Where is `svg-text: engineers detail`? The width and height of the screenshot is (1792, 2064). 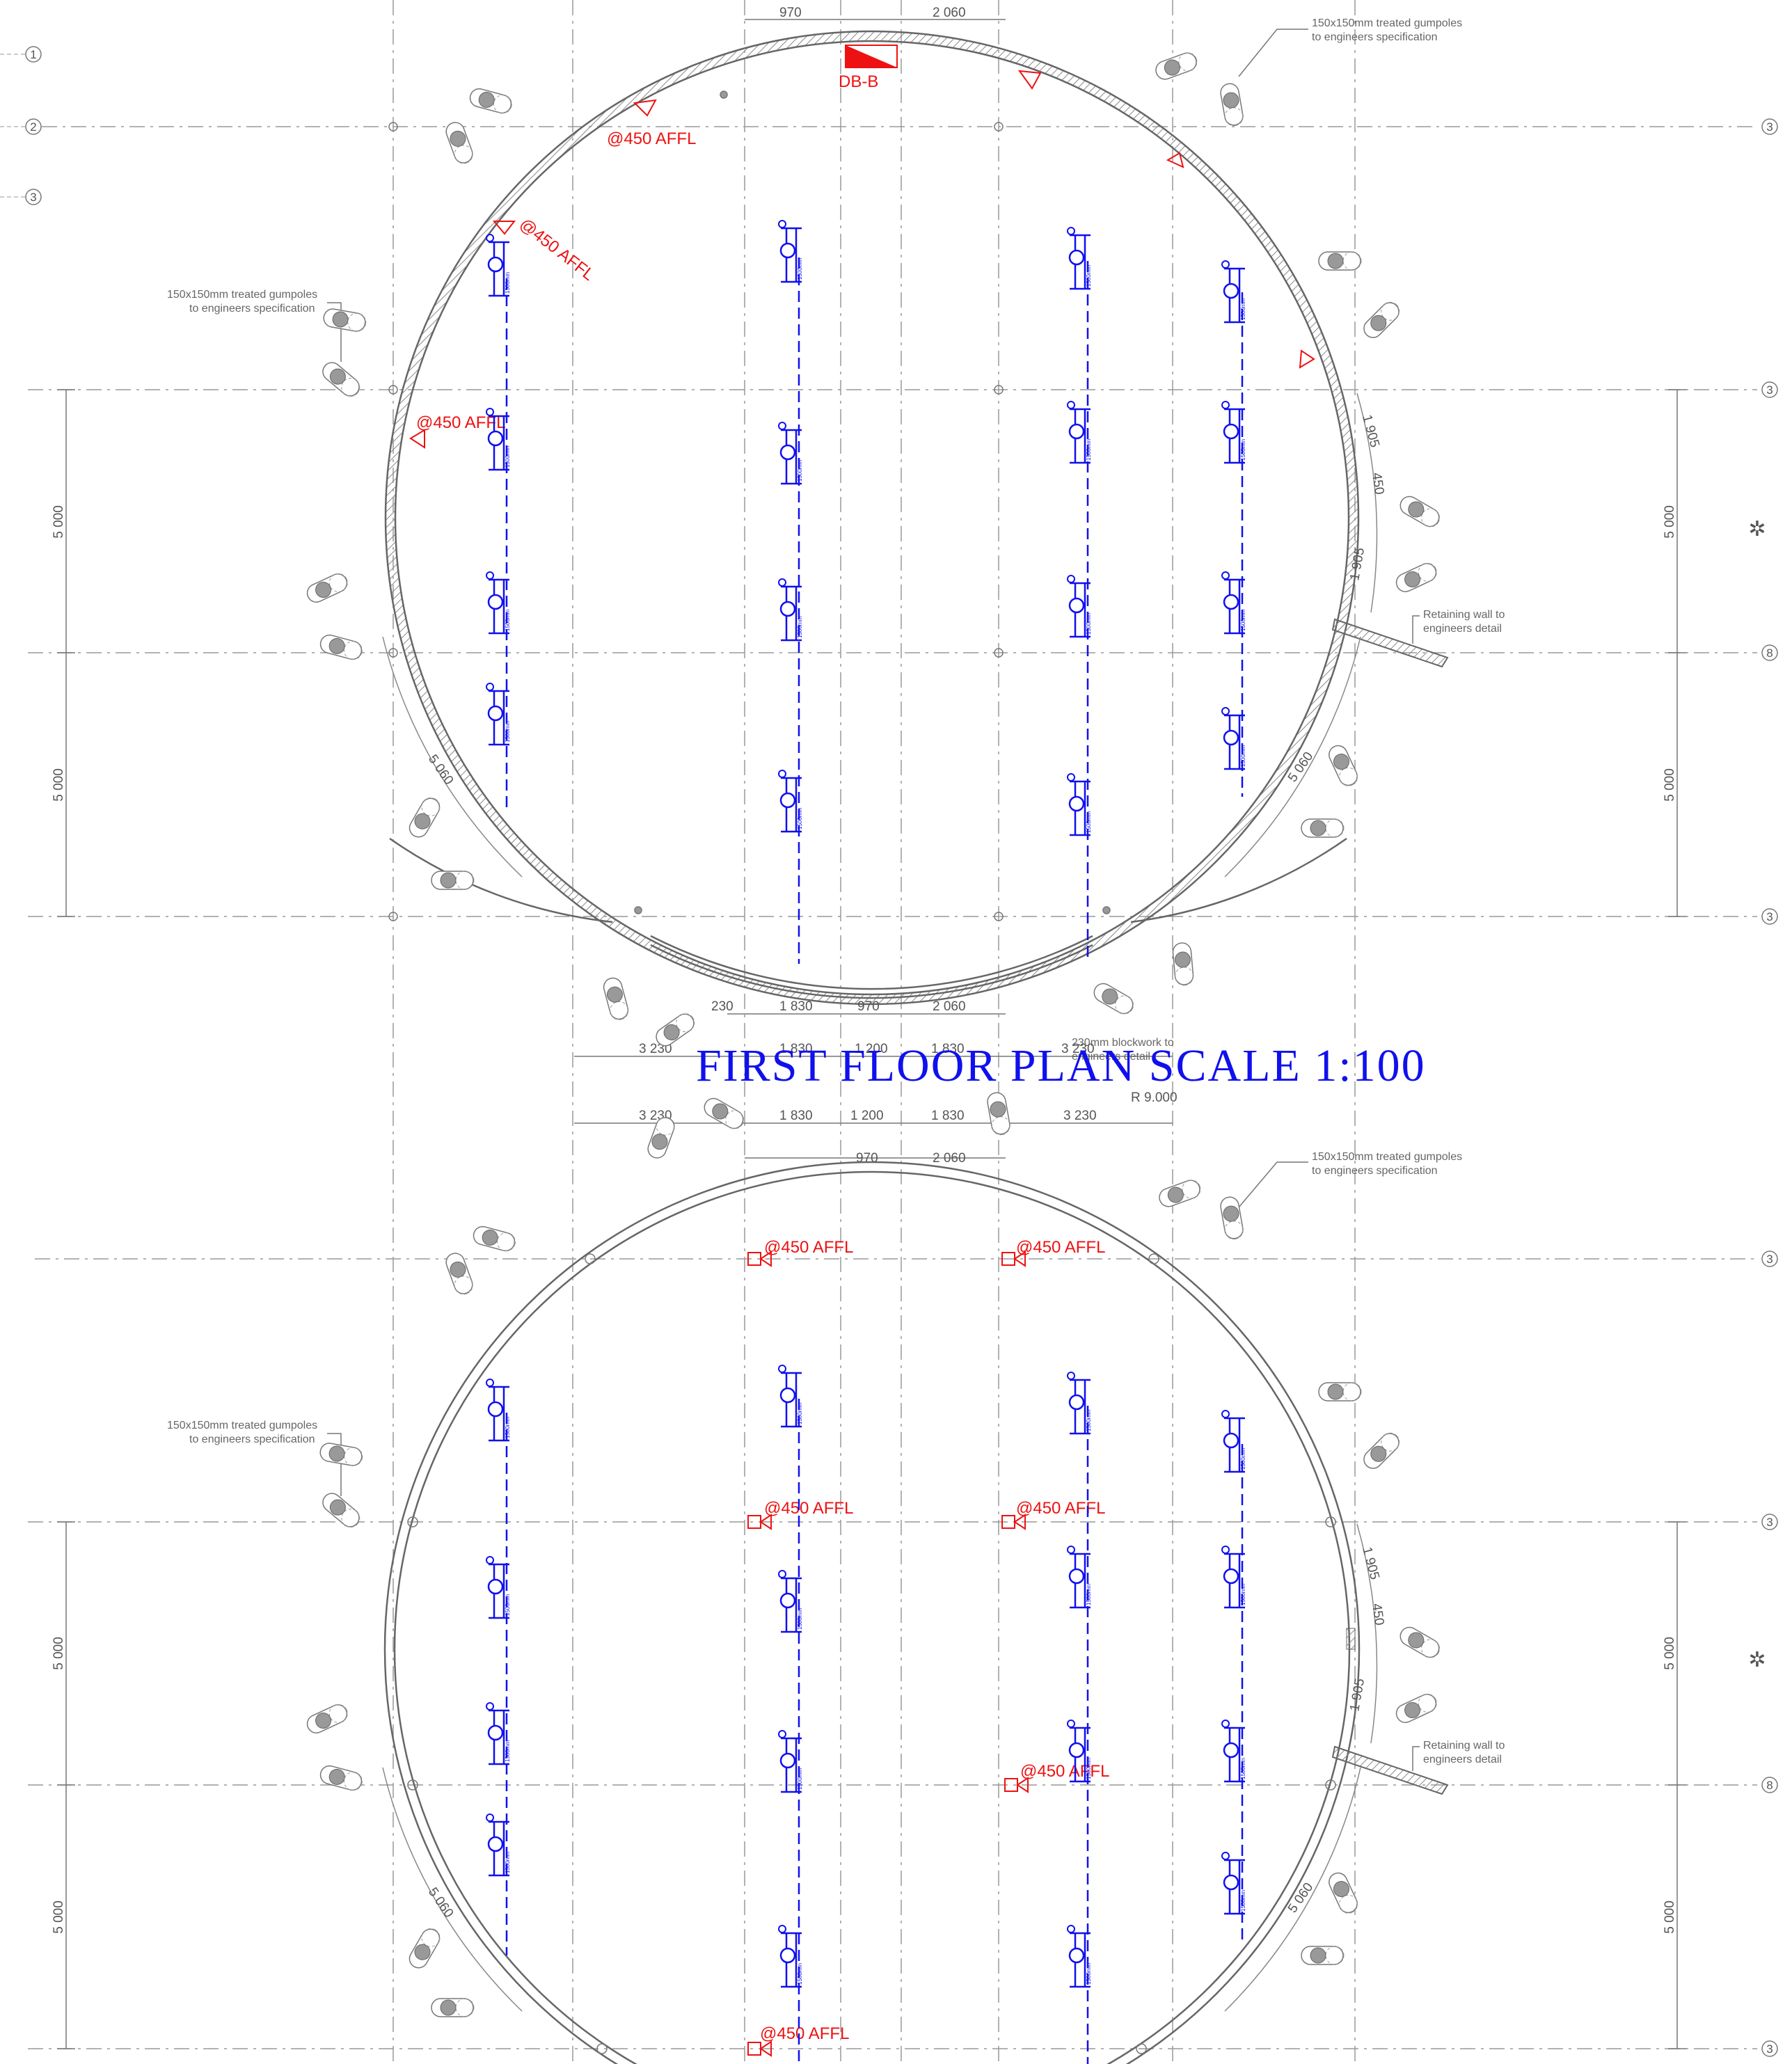 svg-text: engineers detail is located at coordinates (1462, 1759).